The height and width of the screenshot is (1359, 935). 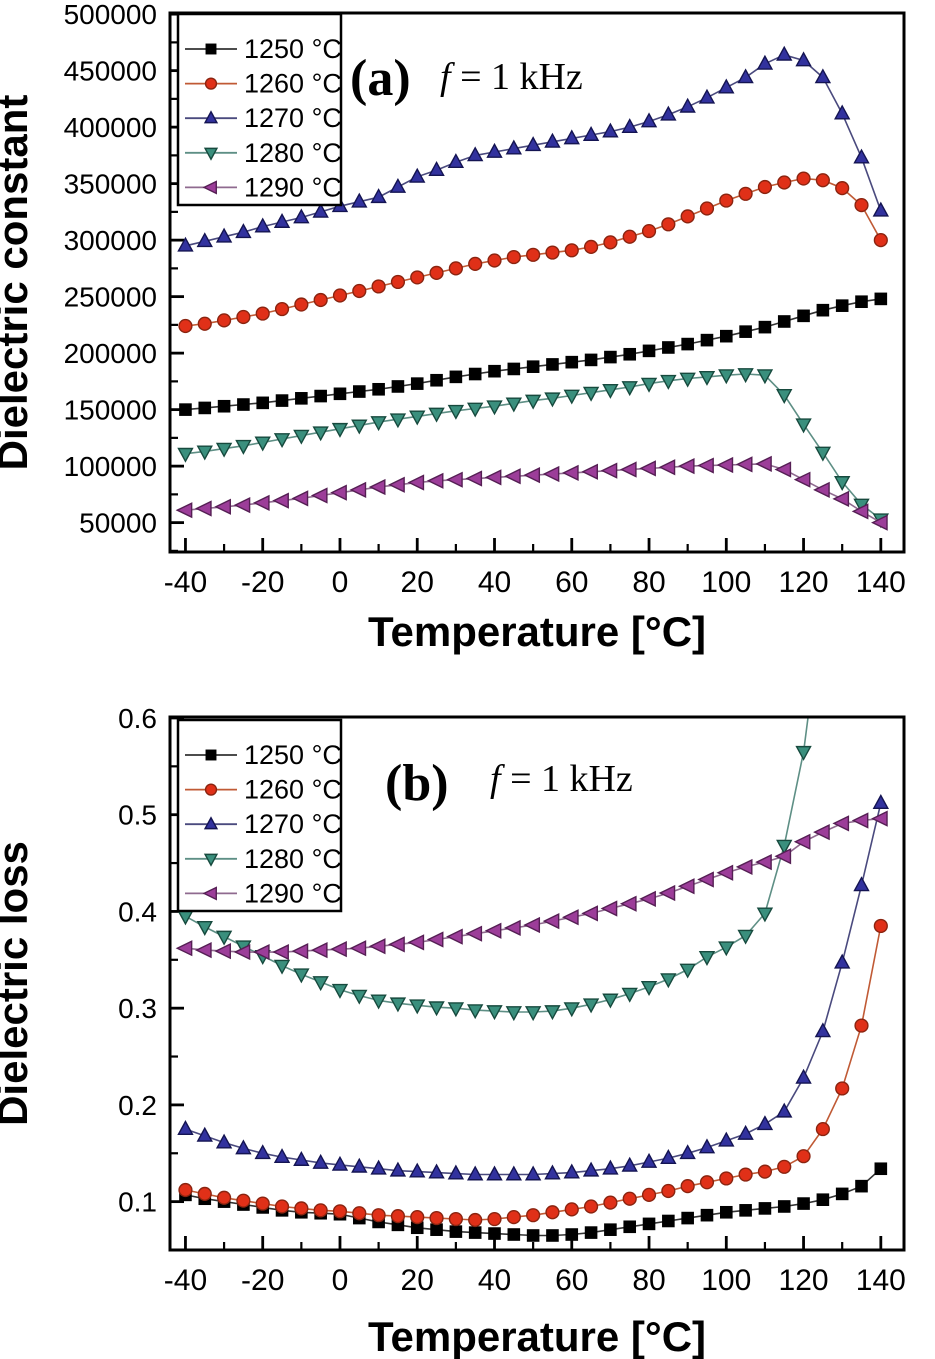 I want to click on x-axis-title: Temperature [°C], so click(x=537, y=1336).